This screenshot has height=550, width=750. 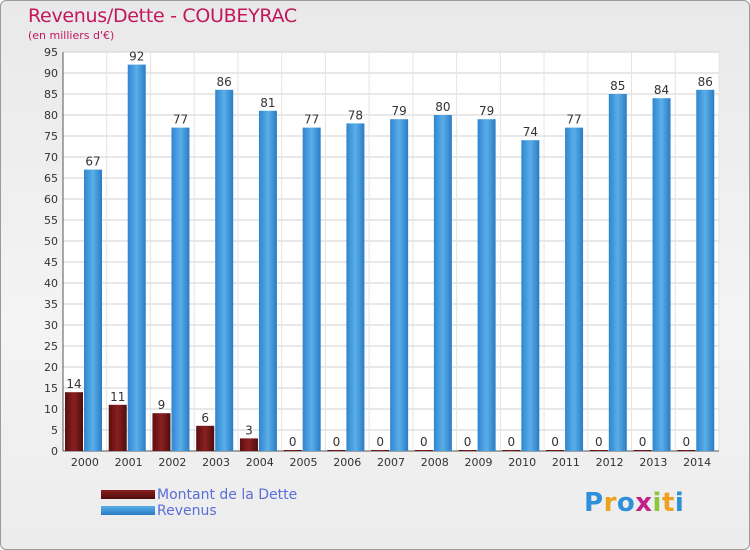 I want to click on legend-label-revenue: Revenus, so click(x=187, y=511).